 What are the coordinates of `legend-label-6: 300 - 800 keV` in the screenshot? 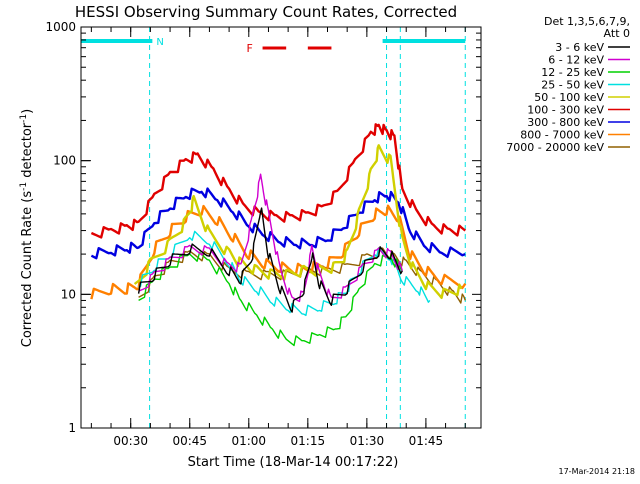 It's located at (565, 122).